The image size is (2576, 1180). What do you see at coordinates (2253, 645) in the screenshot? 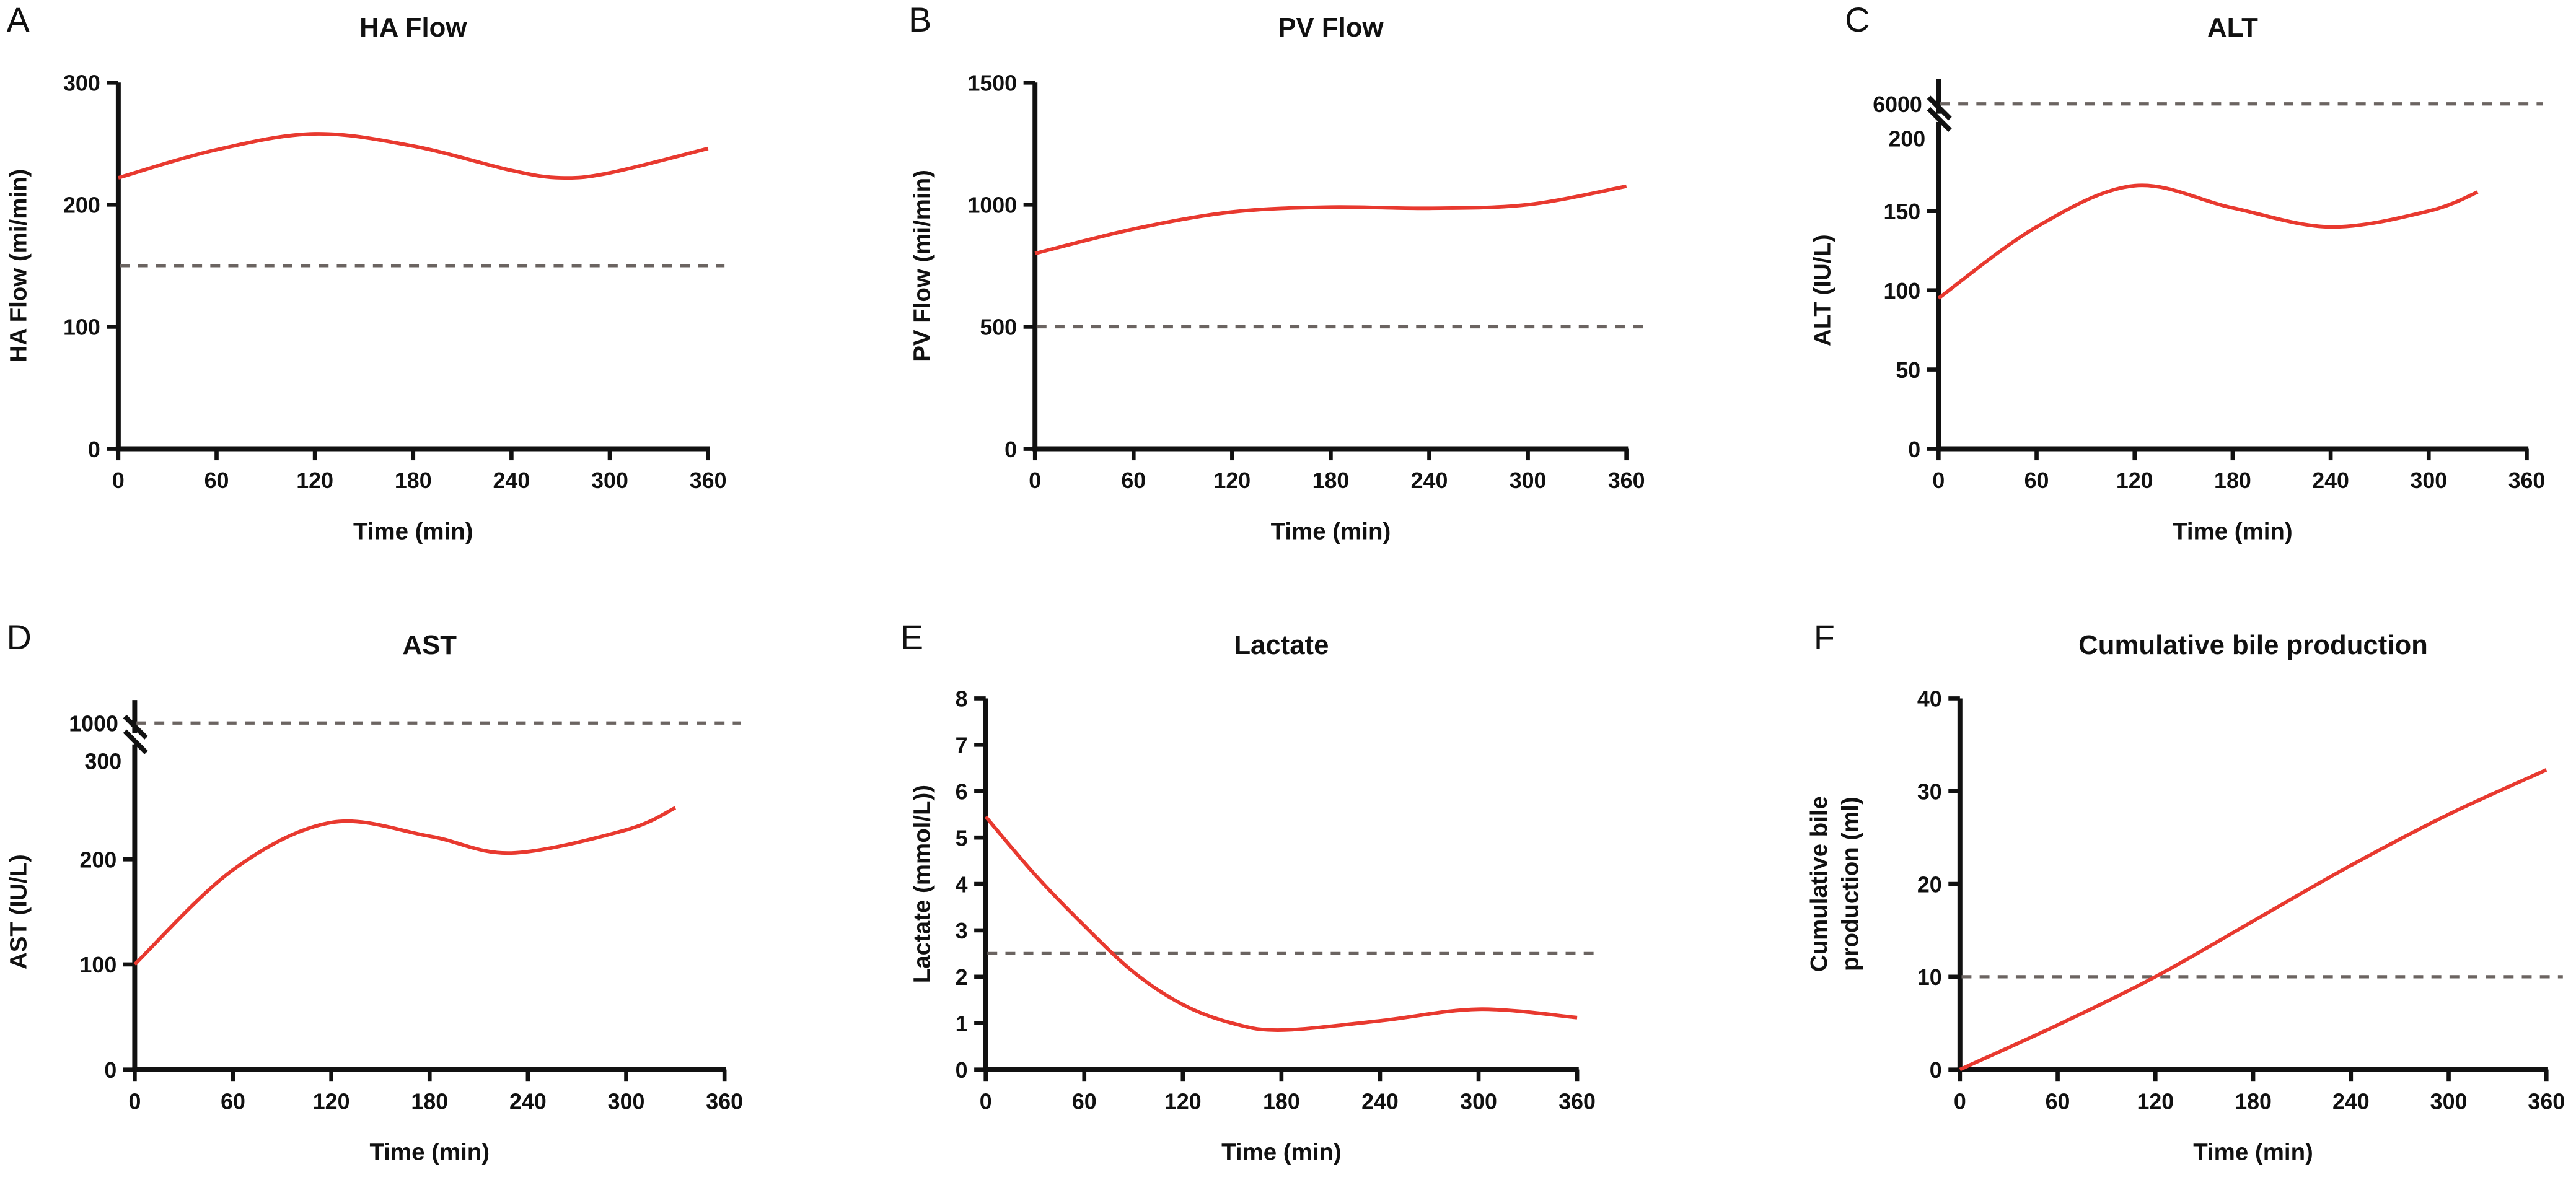
I see `chart-title: Cumulative bile production` at bounding box center [2253, 645].